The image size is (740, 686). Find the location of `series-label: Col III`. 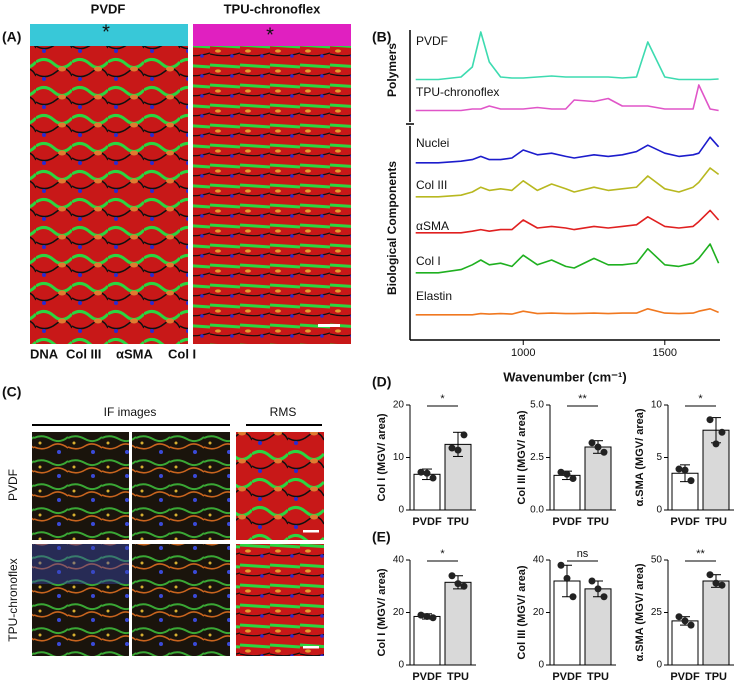

series-label: Col III is located at coordinates (431, 185).